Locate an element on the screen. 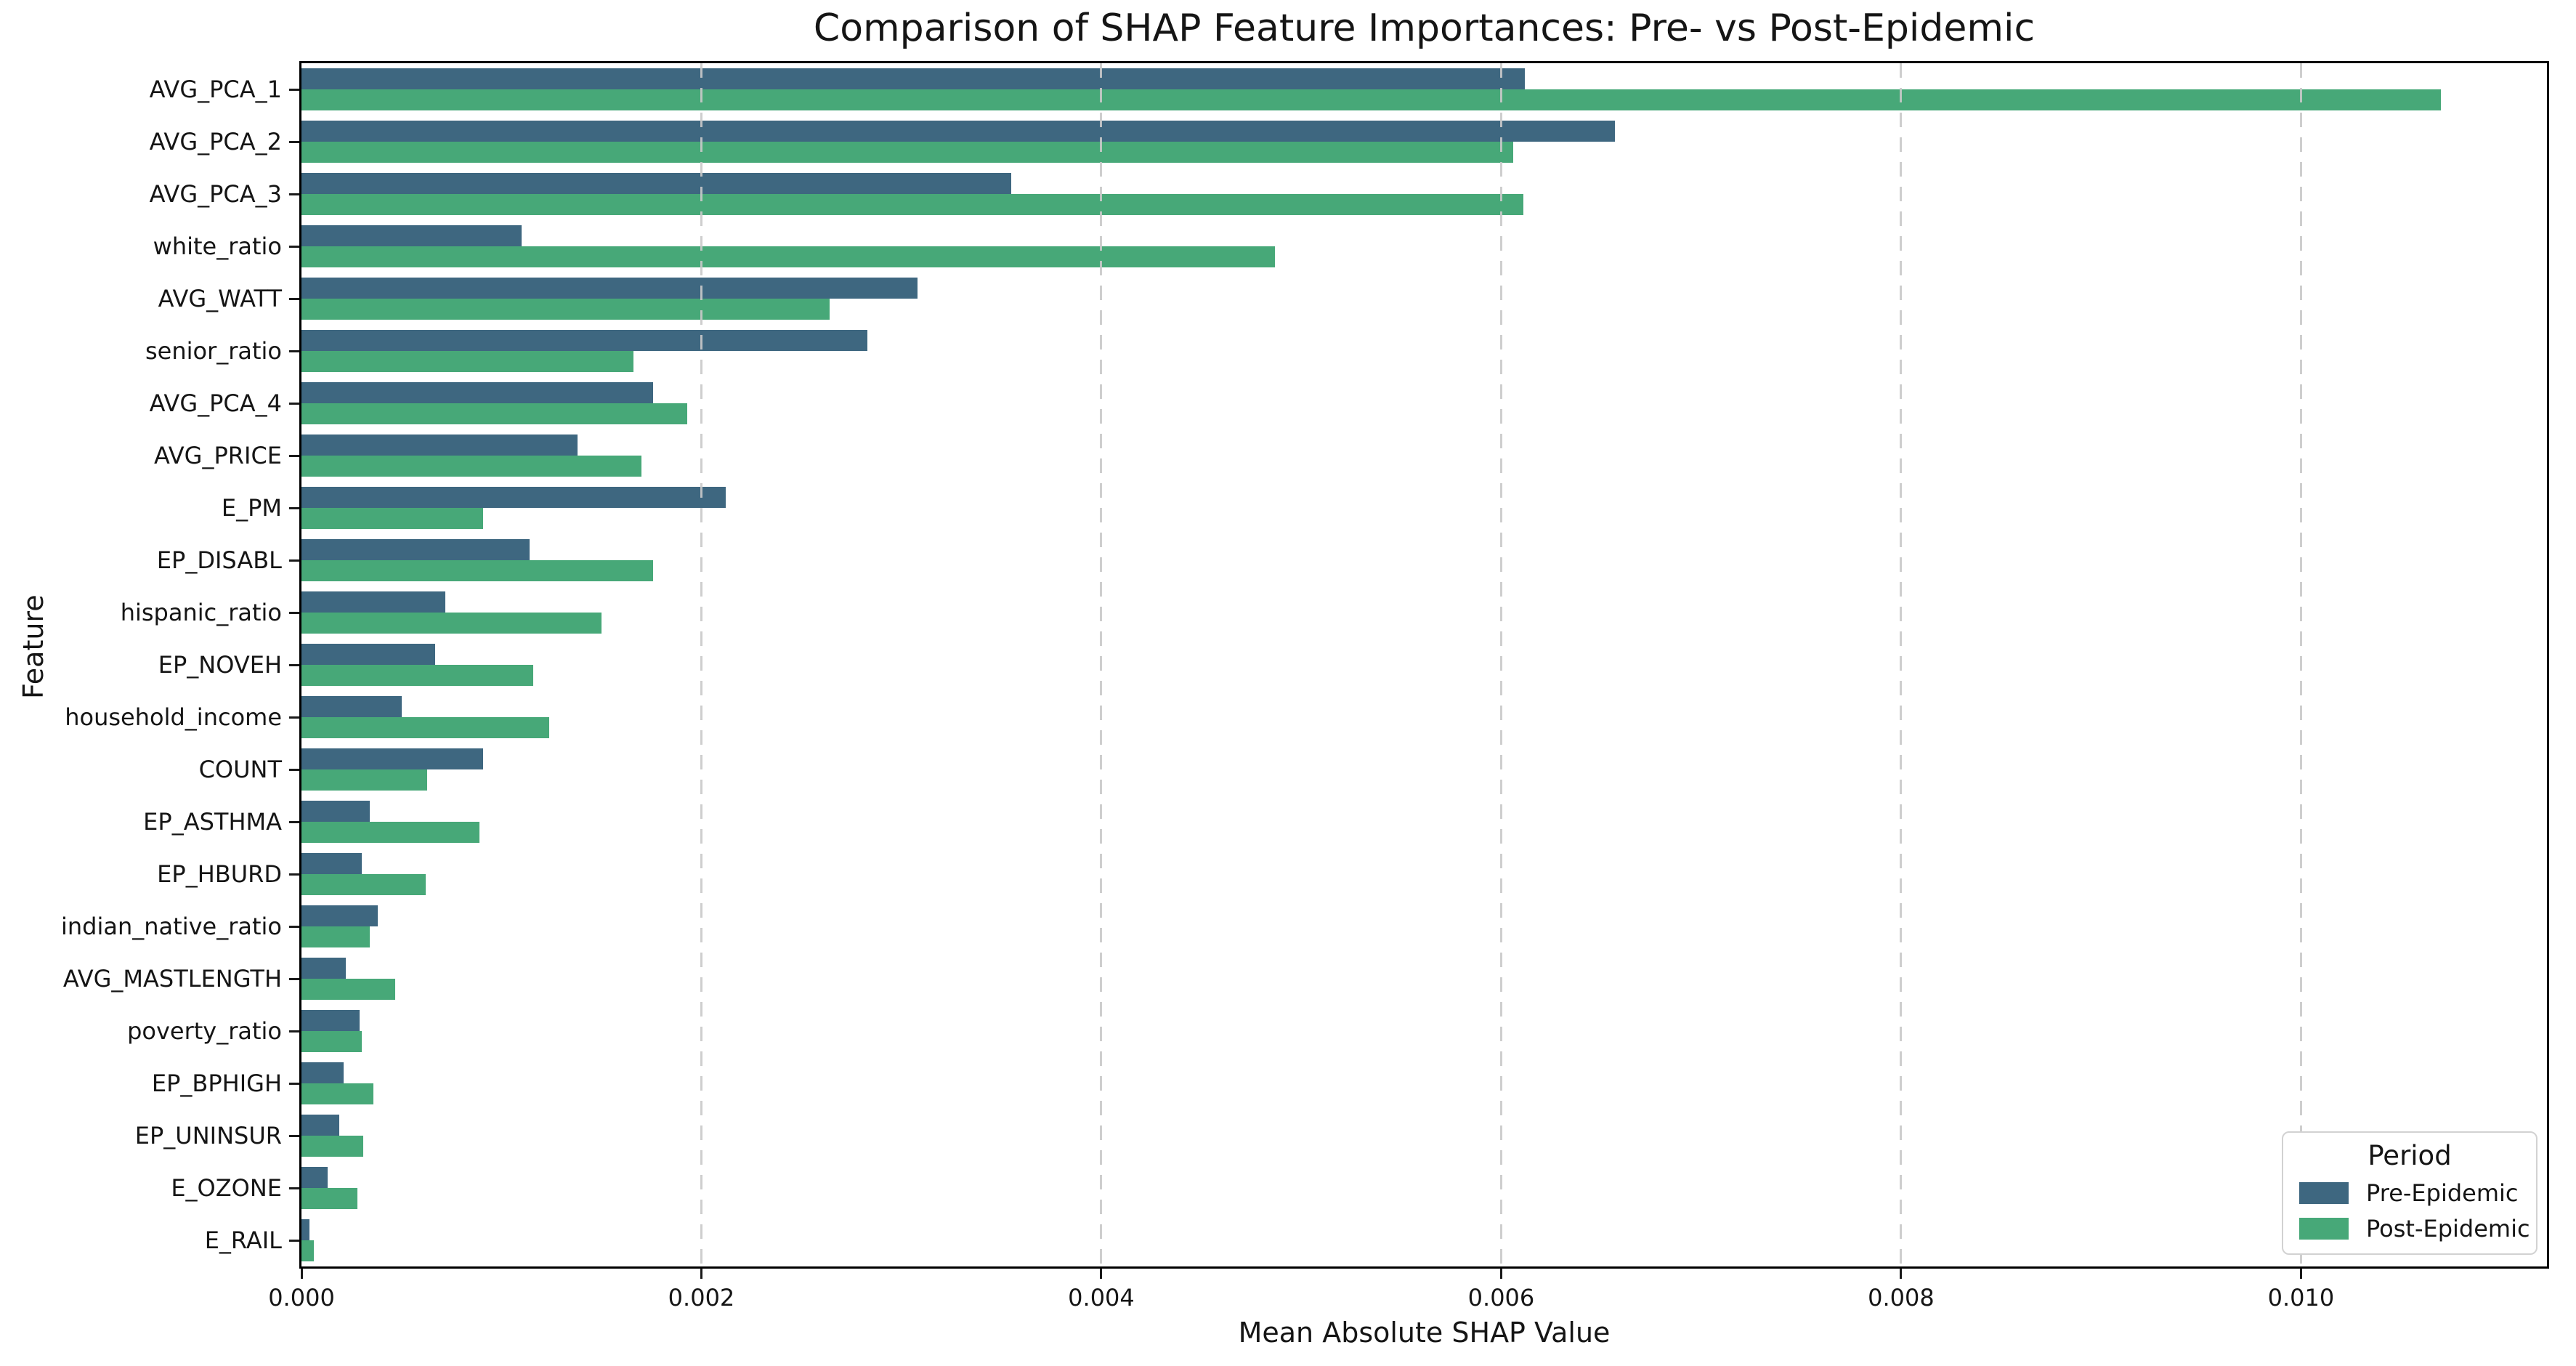  y-tick-poverty_ratio is located at coordinates (294, 1031).